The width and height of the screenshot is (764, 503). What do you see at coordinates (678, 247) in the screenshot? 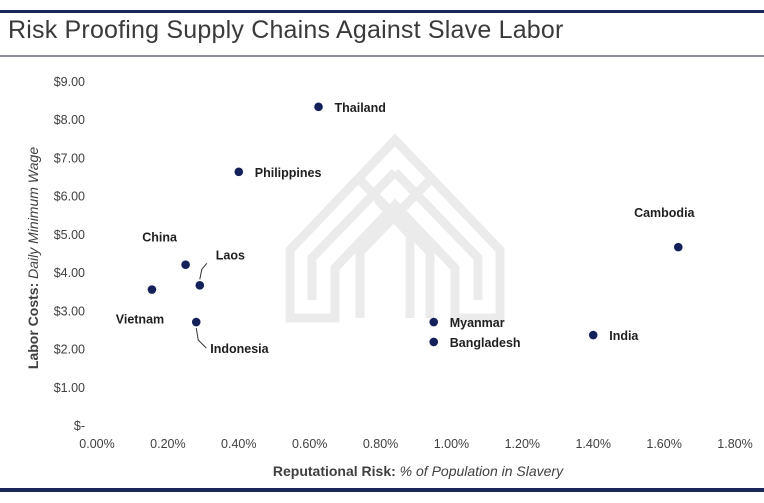
I see `point-cambodia` at bounding box center [678, 247].